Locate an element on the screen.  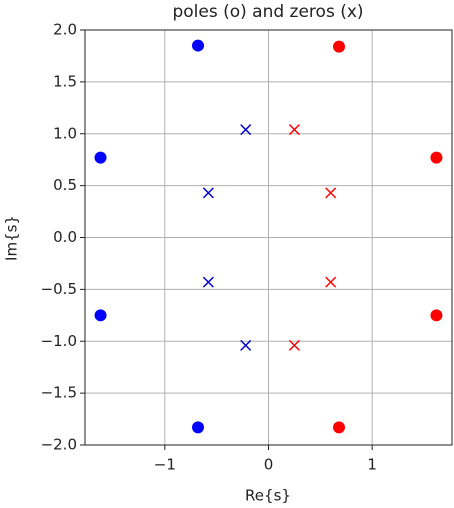
y-axis-label: Im{s} is located at coordinates (12, 238).